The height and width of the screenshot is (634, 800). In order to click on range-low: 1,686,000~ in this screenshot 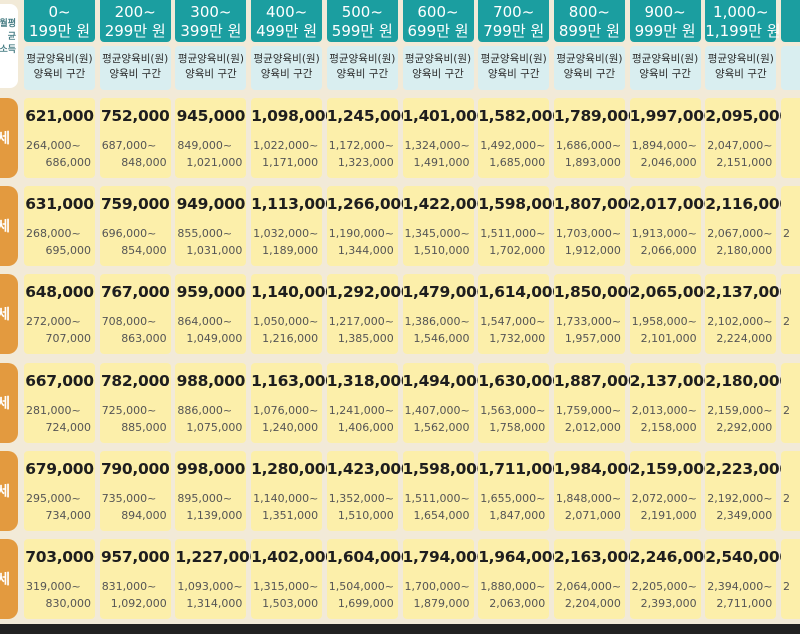, I will do `click(588, 145)`.